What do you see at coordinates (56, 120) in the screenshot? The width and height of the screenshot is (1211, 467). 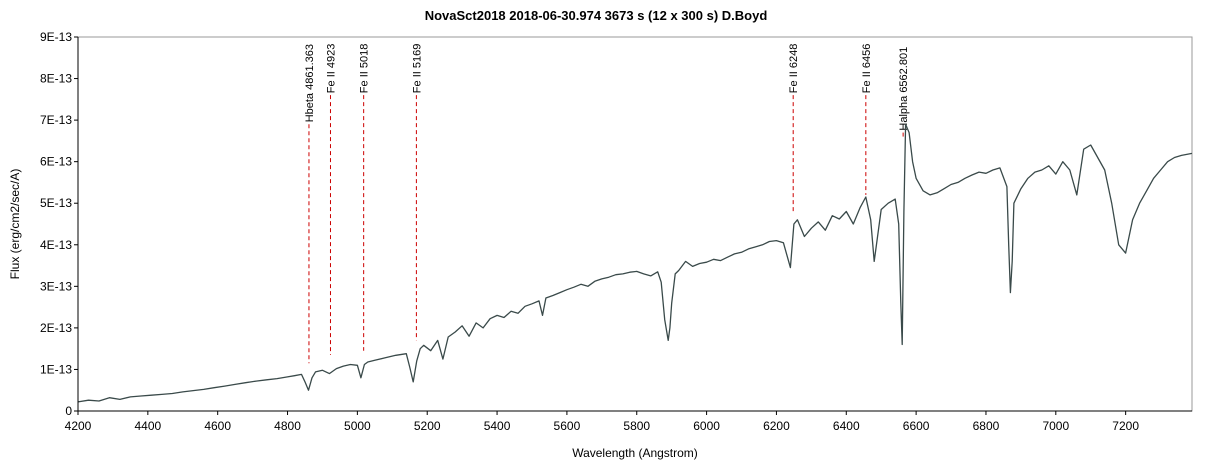 I see `y-tick-label: 7E-13` at bounding box center [56, 120].